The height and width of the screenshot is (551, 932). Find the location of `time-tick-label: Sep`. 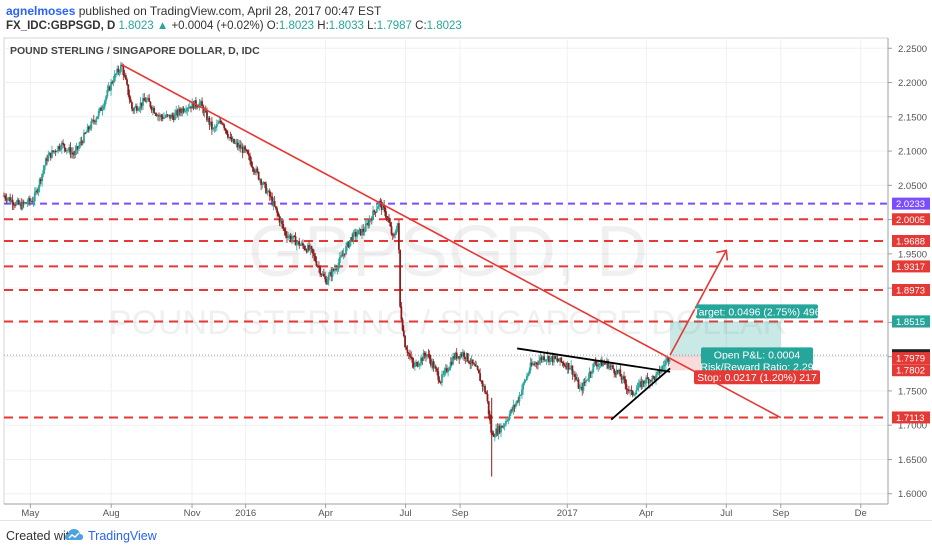

time-tick-label: Sep is located at coordinates (460, 513).